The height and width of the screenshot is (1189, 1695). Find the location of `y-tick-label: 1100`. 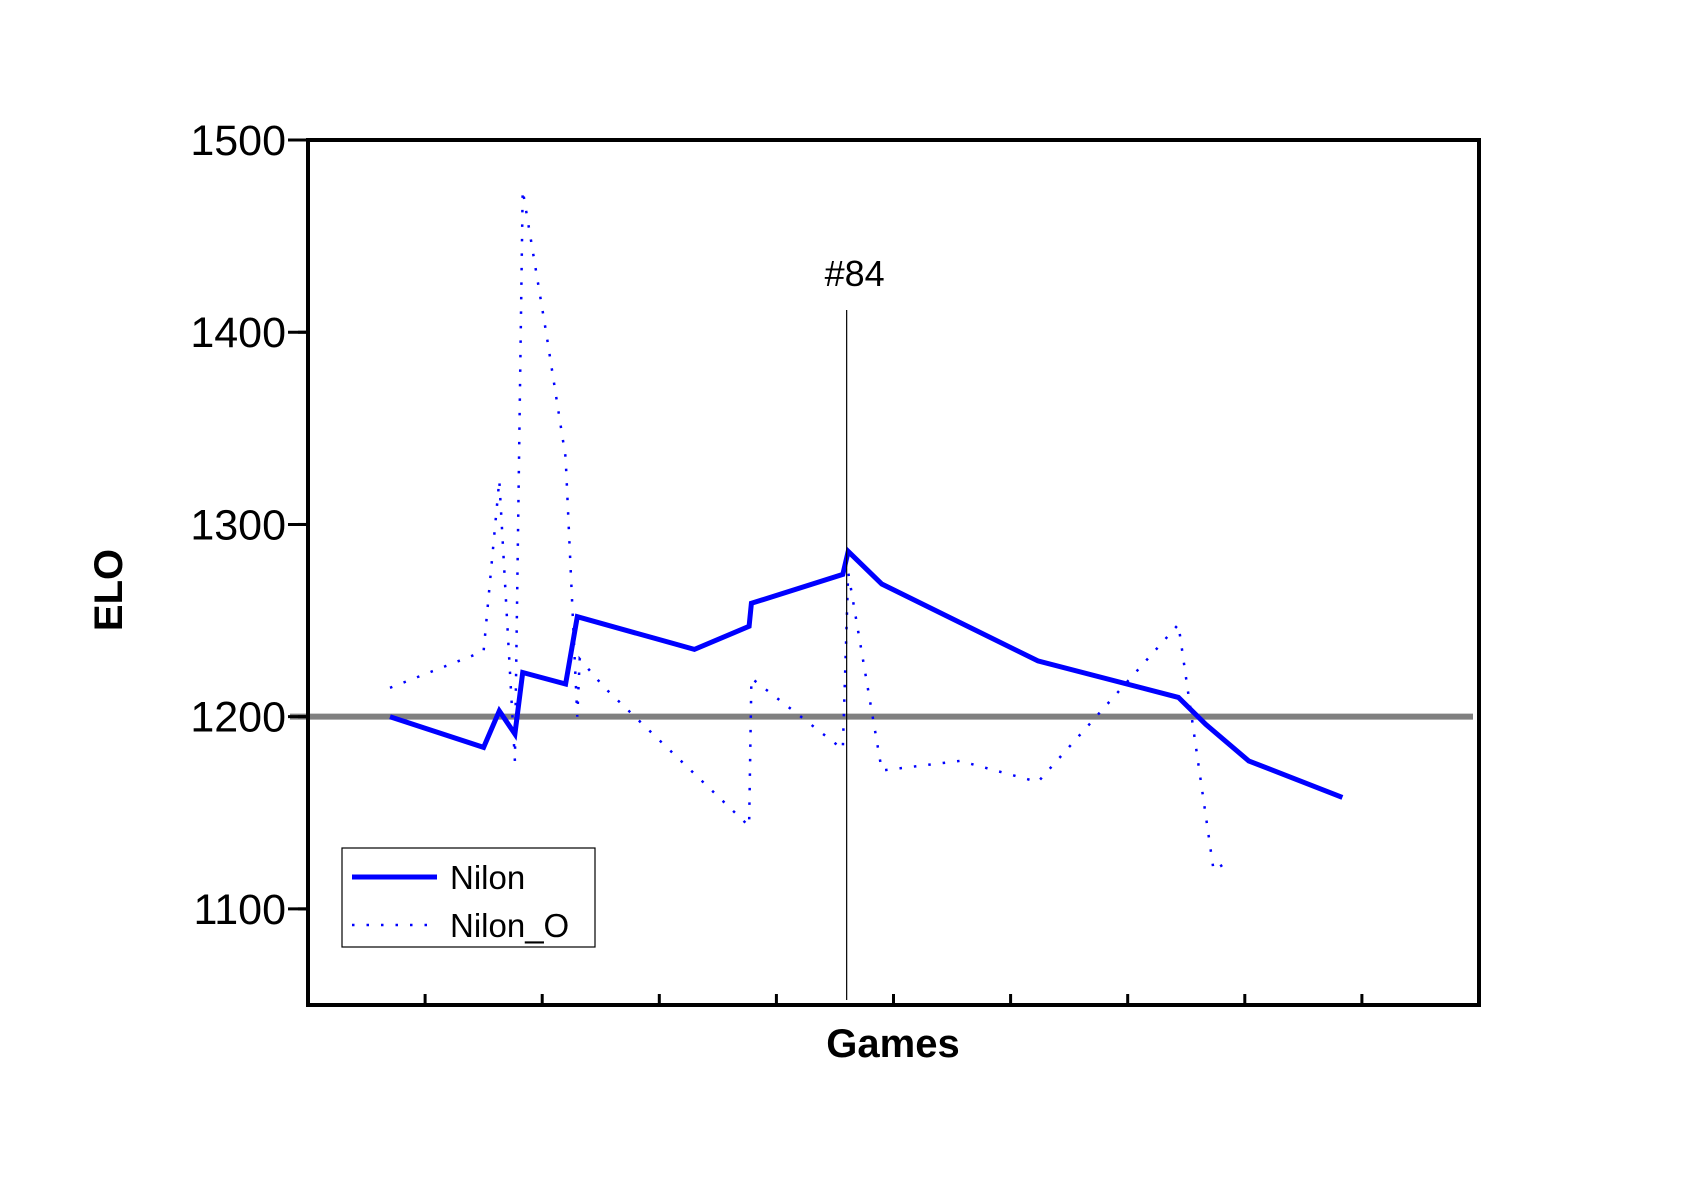

y-tick-label: 1100 is located at coordinates (240, 910).